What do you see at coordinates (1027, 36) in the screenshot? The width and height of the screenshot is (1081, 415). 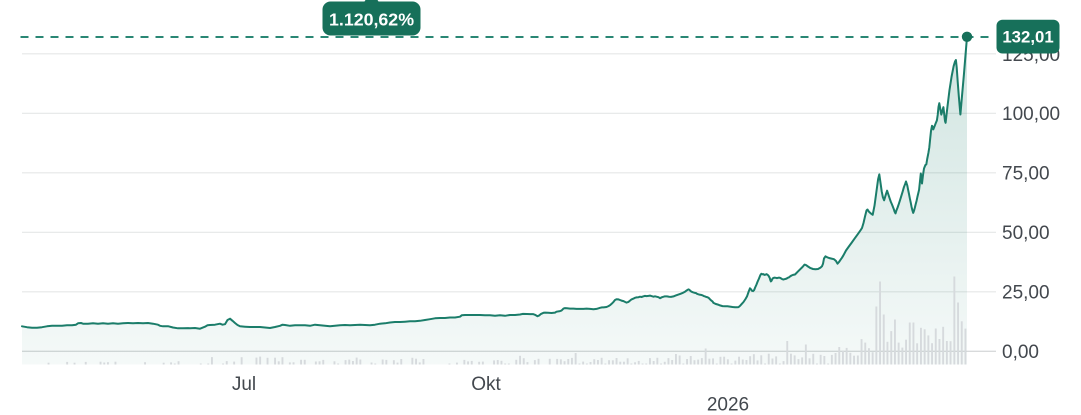 I see `svg-text: 132,01` at bounding box center [1027, 36].